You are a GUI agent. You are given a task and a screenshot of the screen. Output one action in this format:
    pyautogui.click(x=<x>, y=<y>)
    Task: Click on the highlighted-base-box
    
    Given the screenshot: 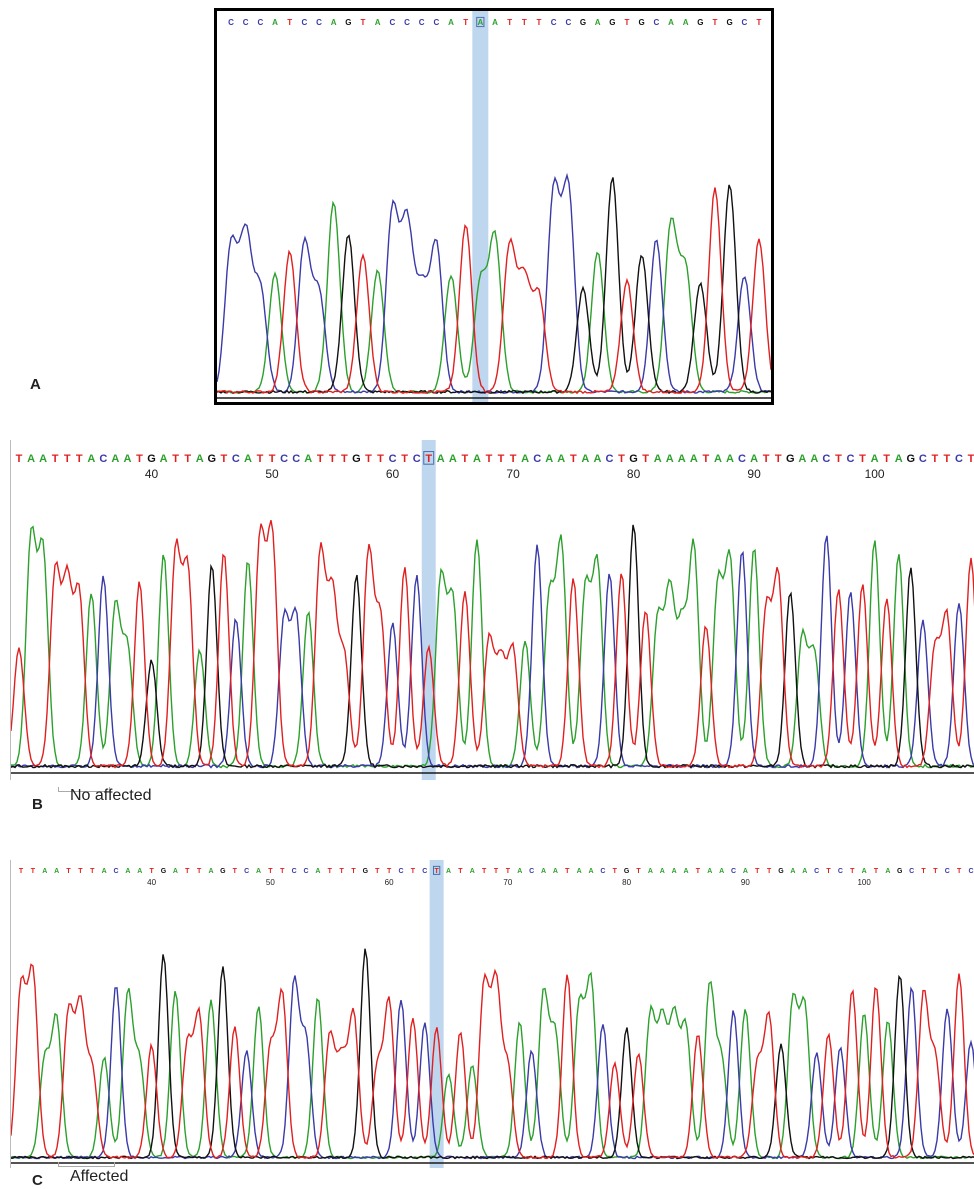 What is the action you would take?
    pyautogui.click(x=436, y=870)
    